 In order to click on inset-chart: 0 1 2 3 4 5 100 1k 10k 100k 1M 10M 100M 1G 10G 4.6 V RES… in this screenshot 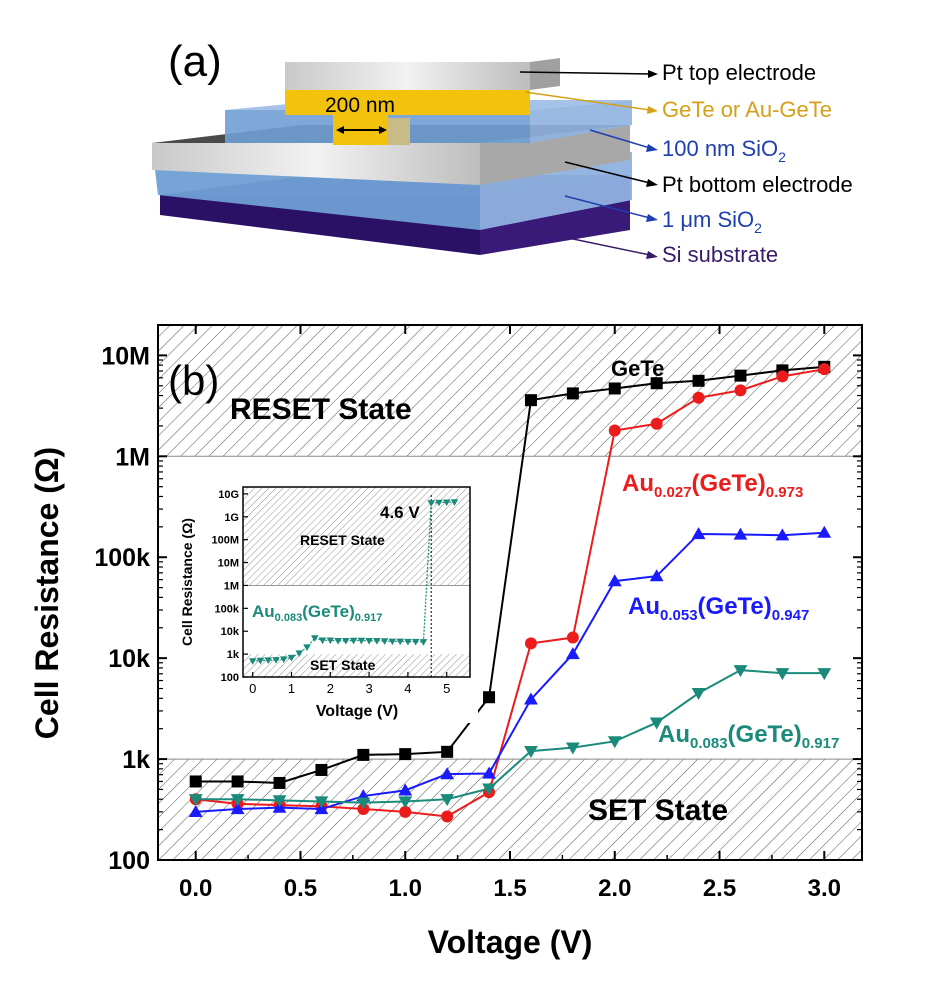, I will do `click(328, 601)`.